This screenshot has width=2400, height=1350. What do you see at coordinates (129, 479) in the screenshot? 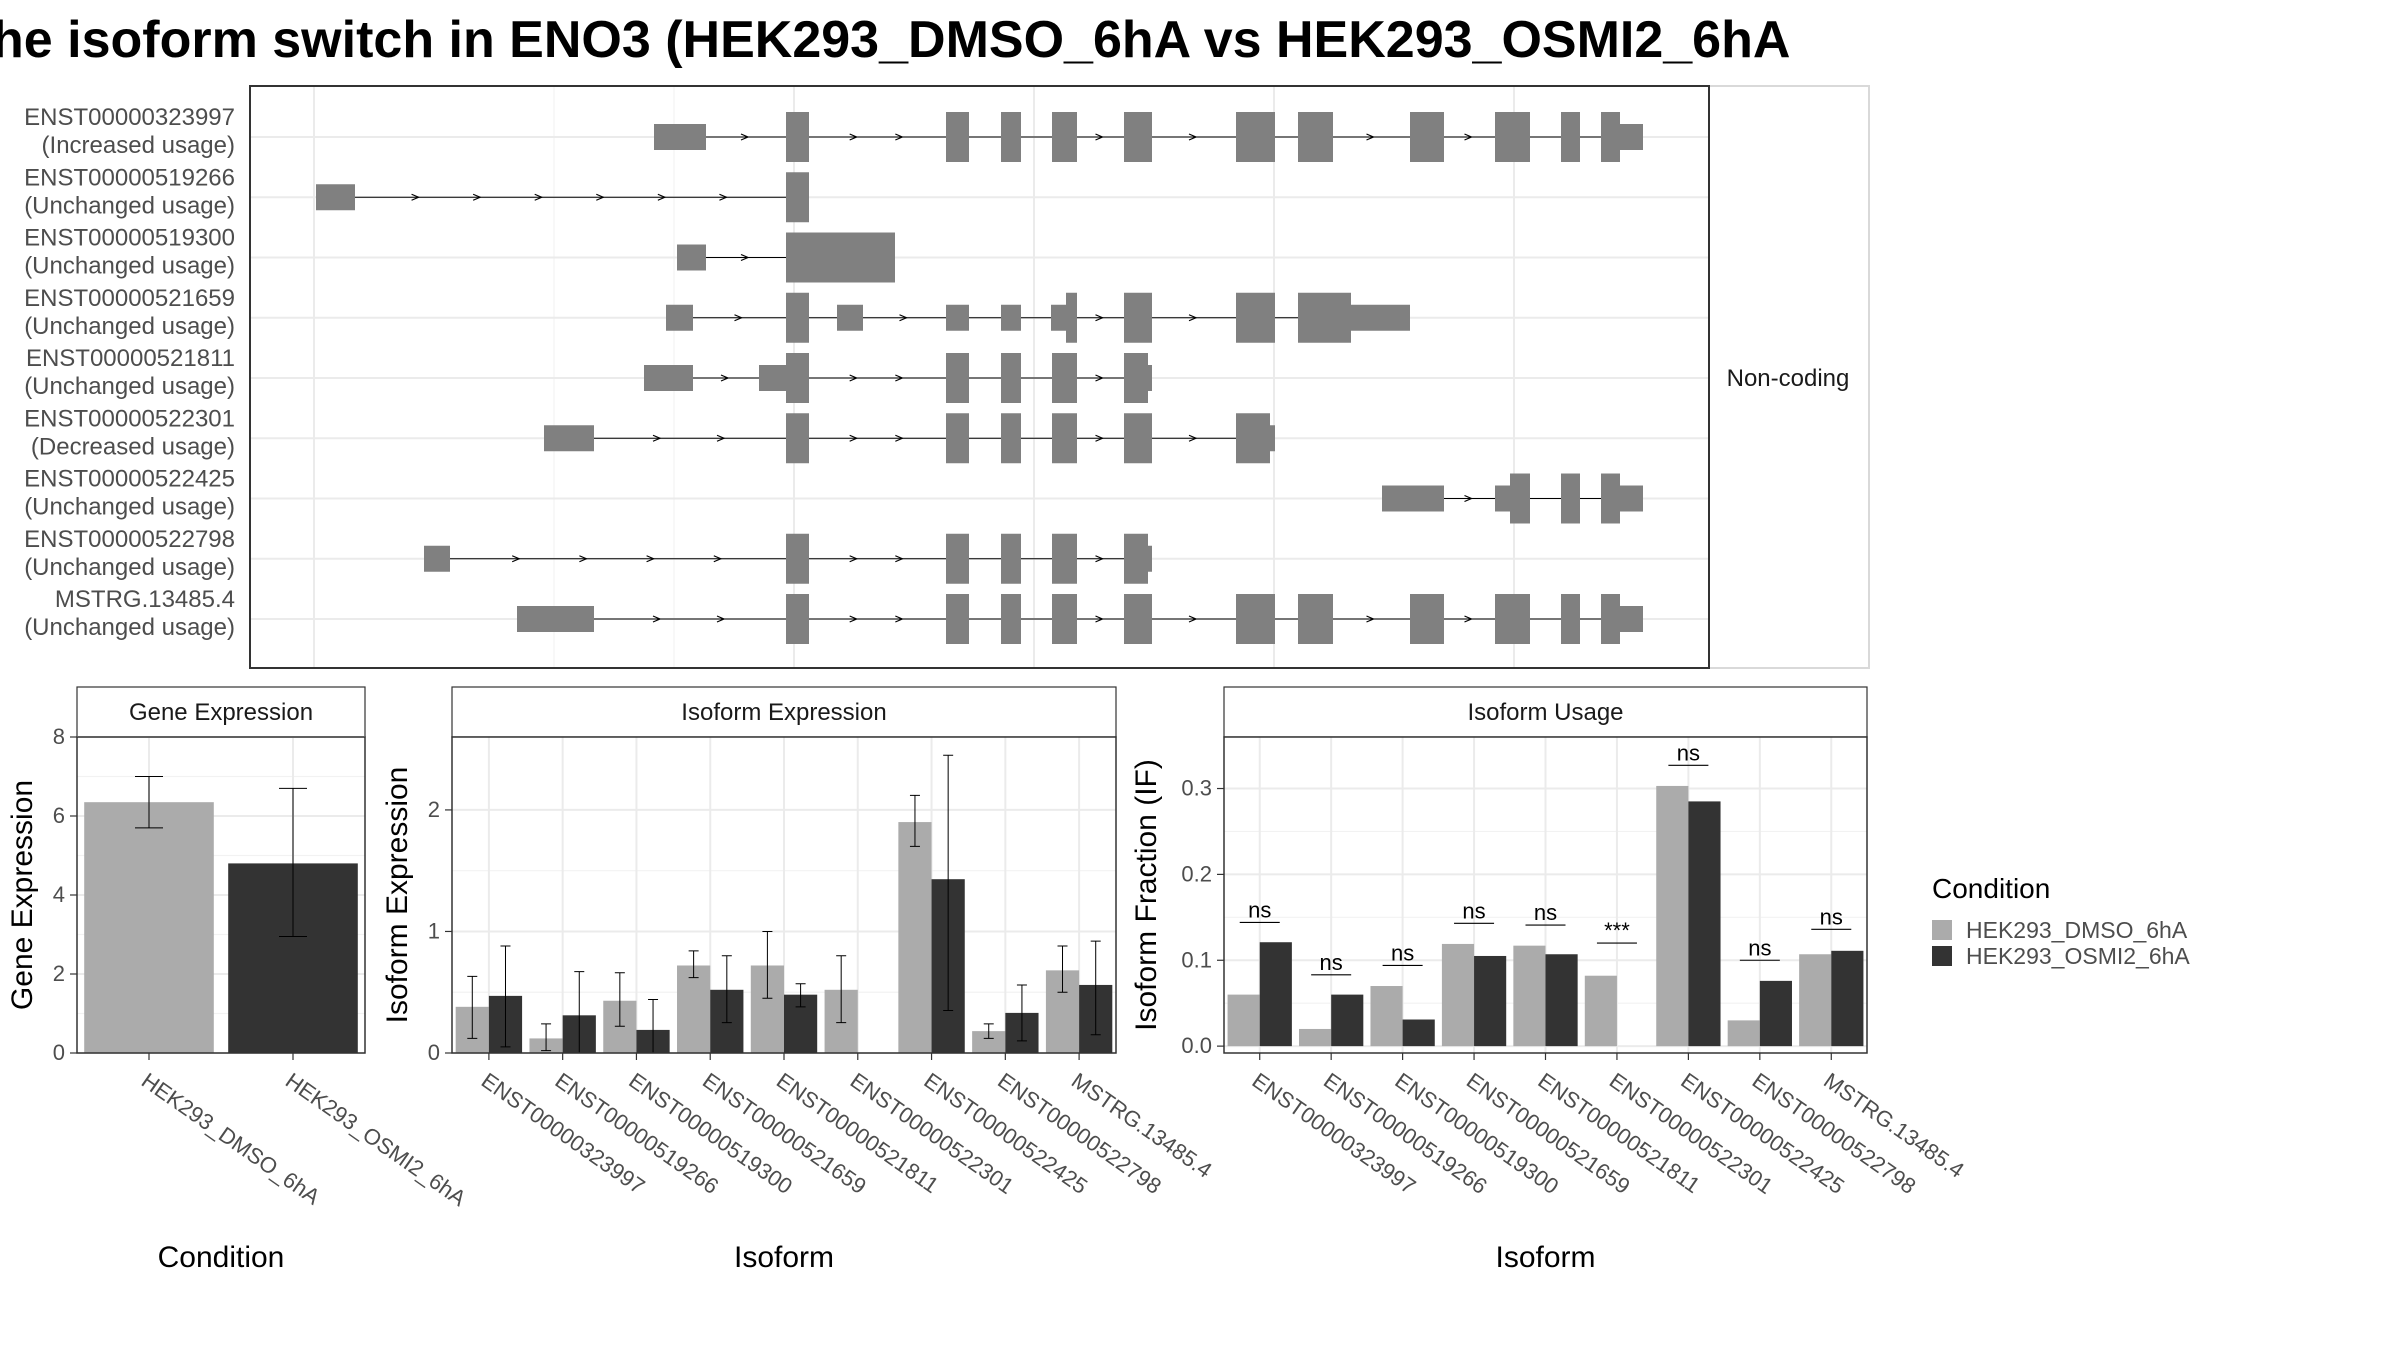
I see `transcript-id-label: ENST00000522425` at bounding box center [129, 479].